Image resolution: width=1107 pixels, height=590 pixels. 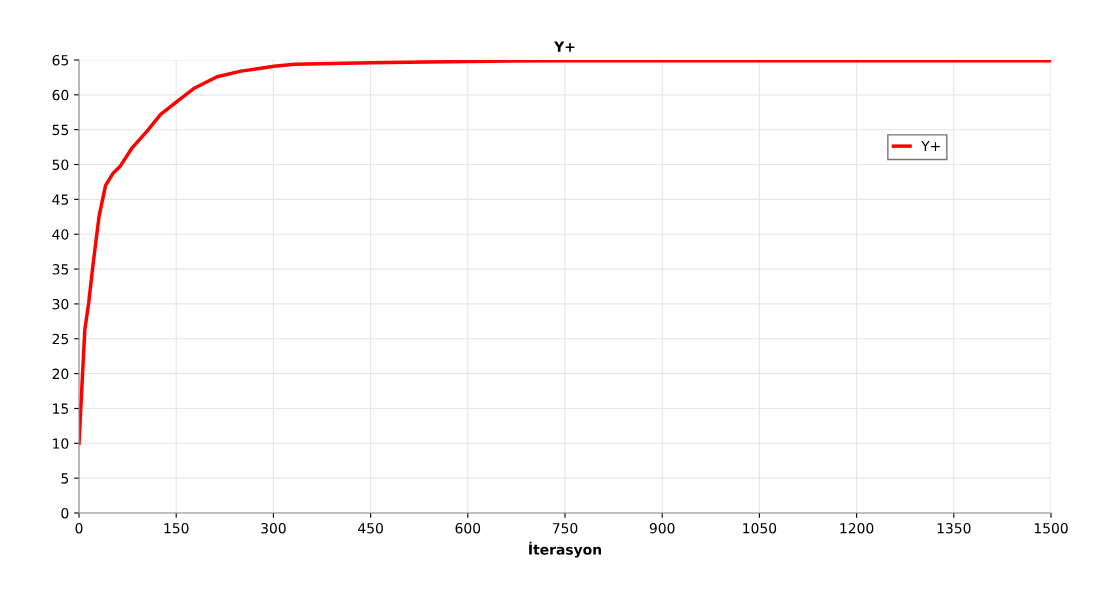 What do you see at coordinates (954, 528) in the screenshot?
I see `x-tick-label: 1350` at bounding box center [954, 528].